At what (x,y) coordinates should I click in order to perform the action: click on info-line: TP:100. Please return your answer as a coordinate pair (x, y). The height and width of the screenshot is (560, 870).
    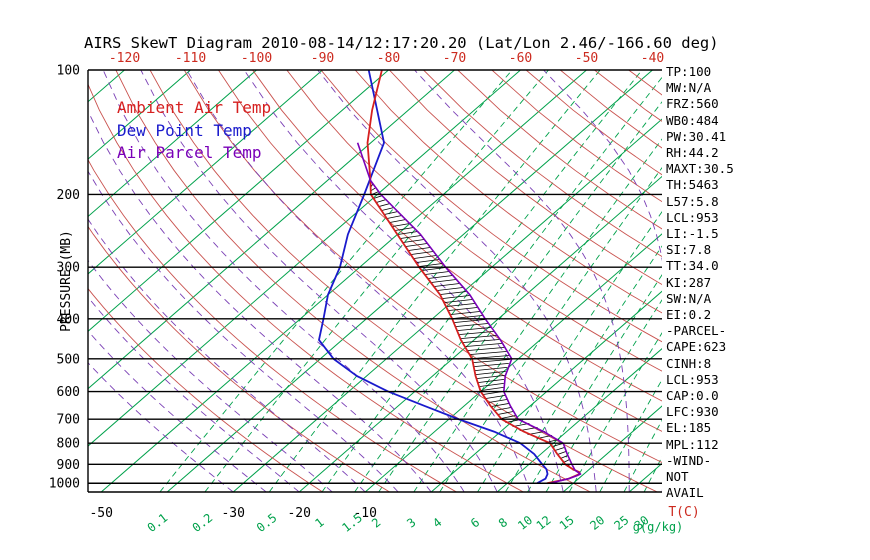
    Looking at the image, I should click on (689, 71).